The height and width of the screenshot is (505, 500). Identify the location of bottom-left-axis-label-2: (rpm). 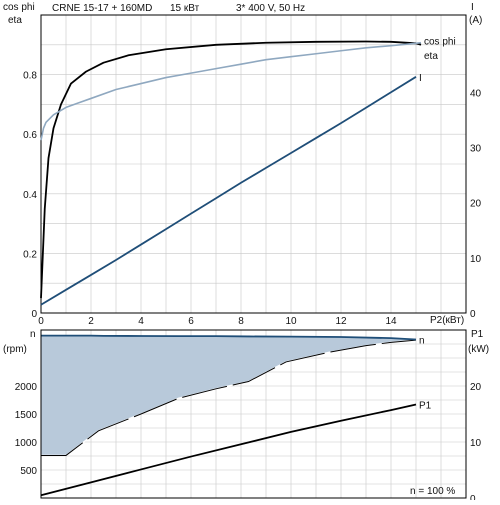
(15, 349).